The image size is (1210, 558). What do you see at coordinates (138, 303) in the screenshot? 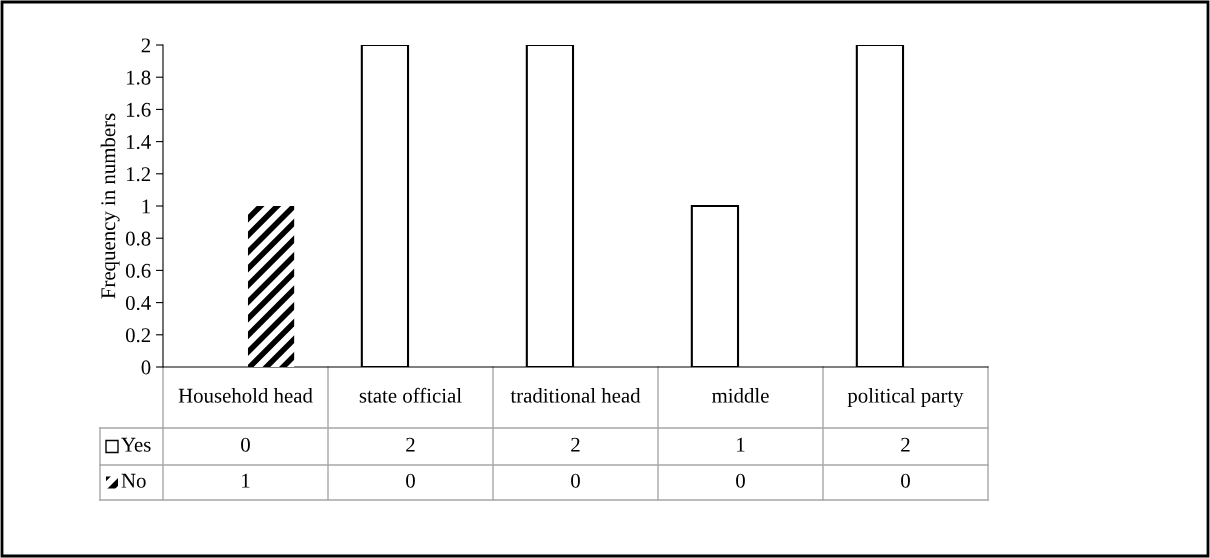
I see `y-tick-label: 0.4` at bounding box center [138, 303].